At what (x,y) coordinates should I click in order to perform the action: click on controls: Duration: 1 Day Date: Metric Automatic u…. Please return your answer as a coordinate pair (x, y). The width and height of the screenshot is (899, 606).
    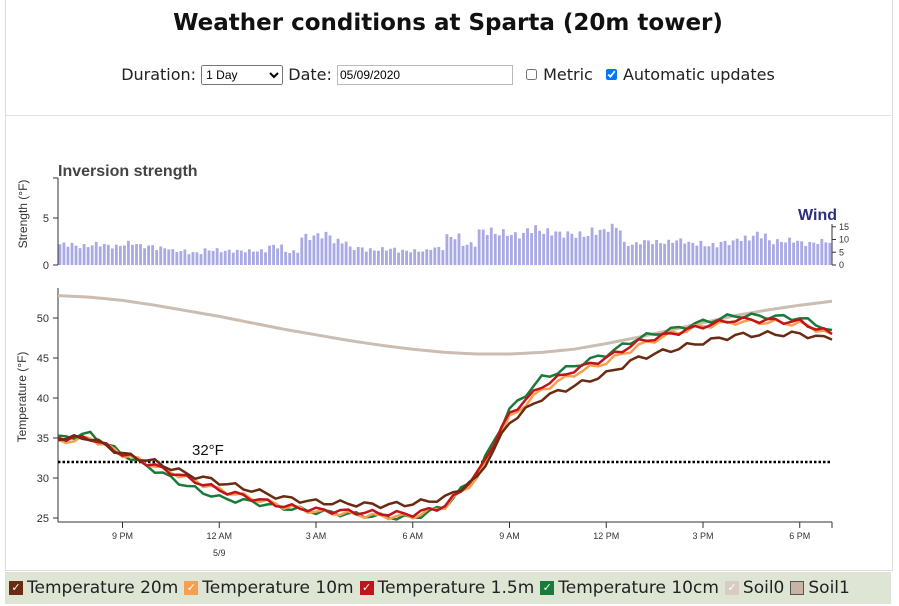
    Looking at the image, I should click on (448, 74).